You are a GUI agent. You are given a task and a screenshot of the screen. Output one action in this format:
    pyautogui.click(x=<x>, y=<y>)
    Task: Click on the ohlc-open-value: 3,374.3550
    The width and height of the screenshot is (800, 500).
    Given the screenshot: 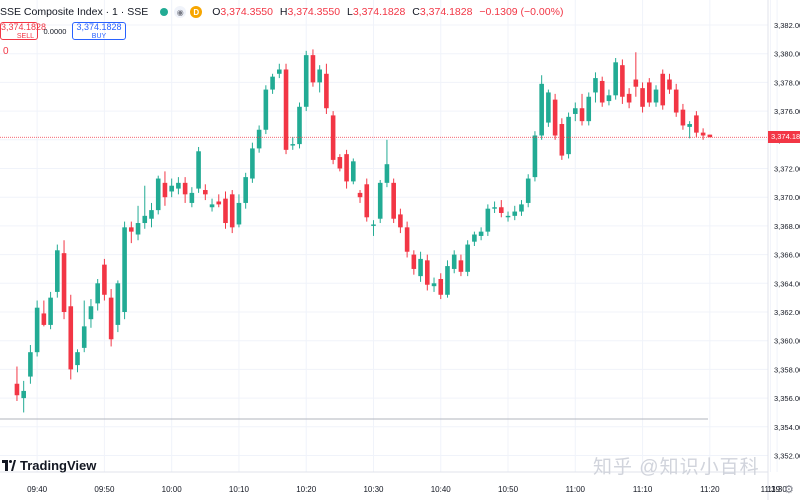 What is the action you would take?
    pyautogui.click(x=246, y=12)
    